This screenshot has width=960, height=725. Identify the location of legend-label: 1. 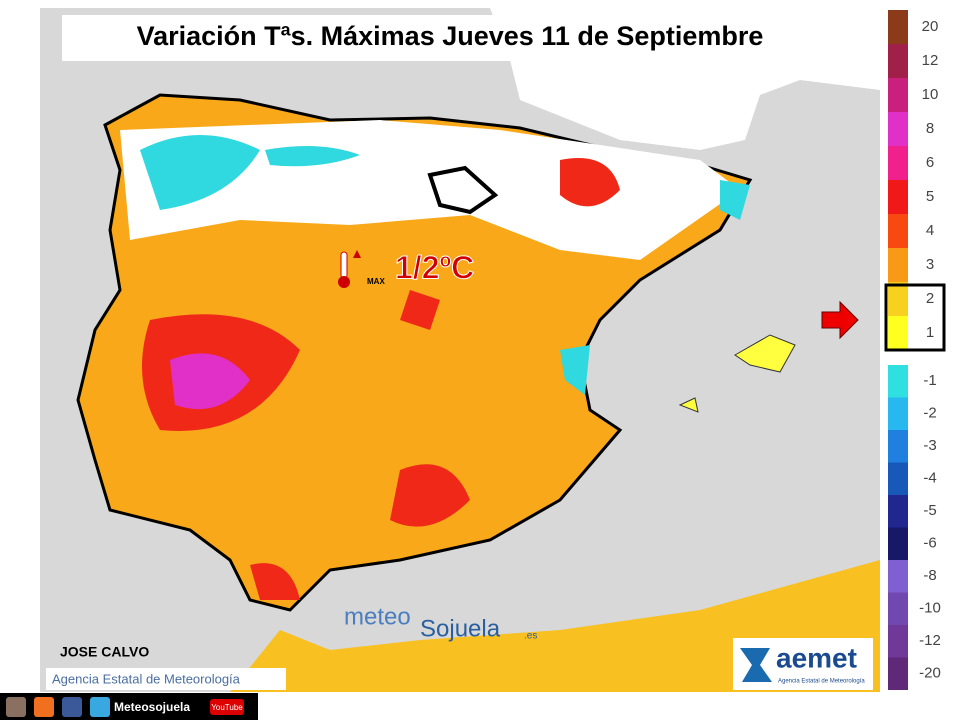
(930, 332).